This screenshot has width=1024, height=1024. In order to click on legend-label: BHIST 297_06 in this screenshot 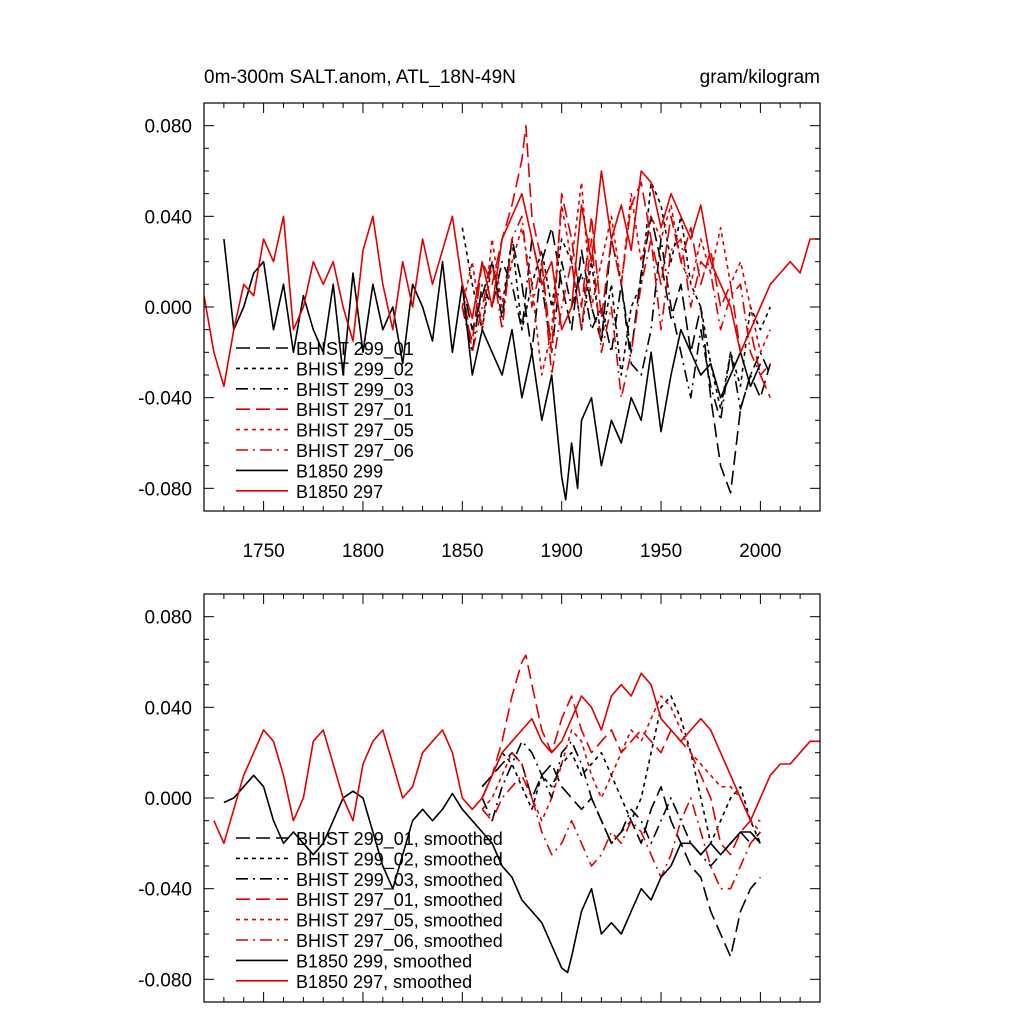, I will do `click(355, 451)`.